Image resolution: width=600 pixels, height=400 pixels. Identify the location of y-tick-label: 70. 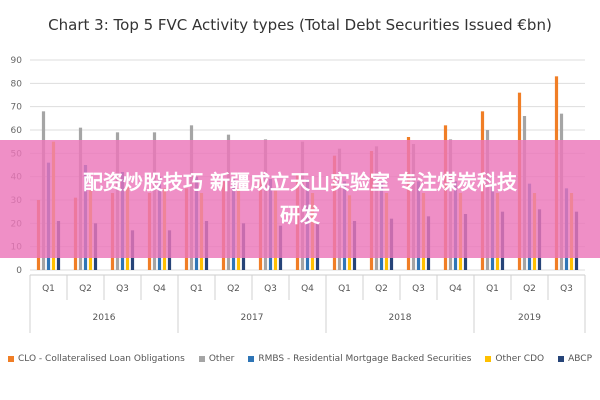
(17, 108).